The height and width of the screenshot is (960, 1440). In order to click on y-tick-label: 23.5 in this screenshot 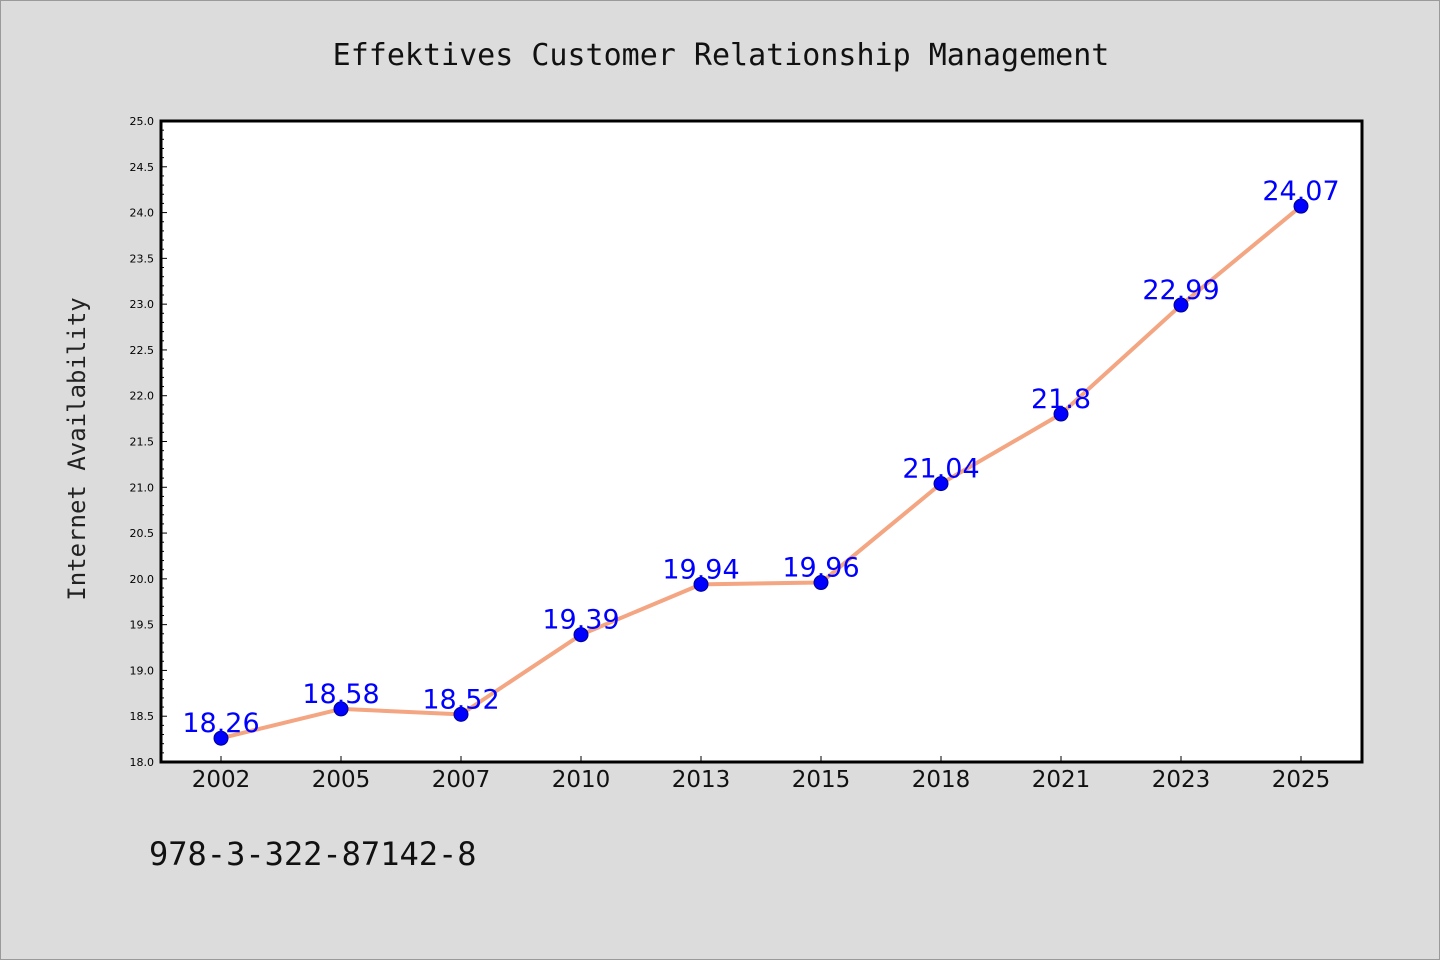, I will do `click(142, 258)`.